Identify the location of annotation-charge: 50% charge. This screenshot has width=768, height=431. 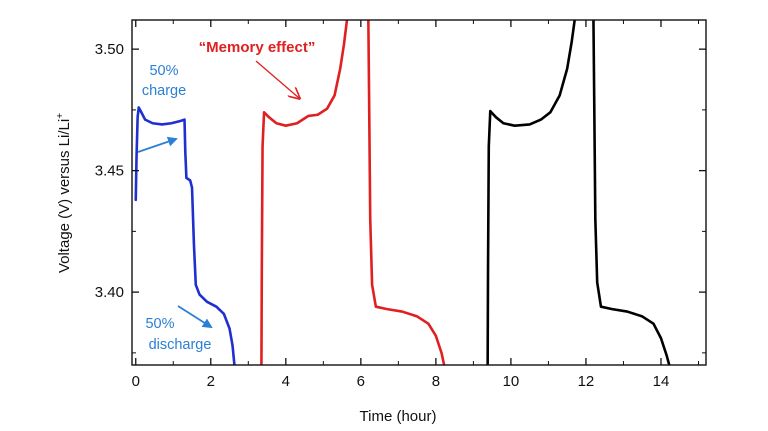
(161, 108).